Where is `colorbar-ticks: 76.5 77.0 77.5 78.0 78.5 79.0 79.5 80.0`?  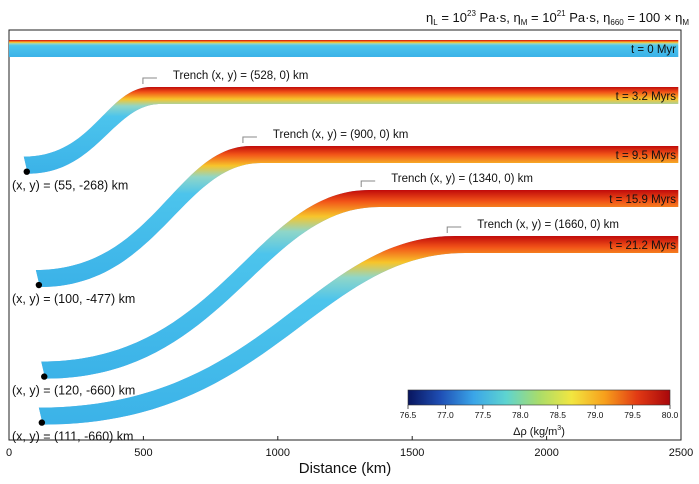 colorbar-ticks: 76.5 77.0 77.5 78.0 78.5 79.0 79.5 80.0 is located at coordinates (539, 412).